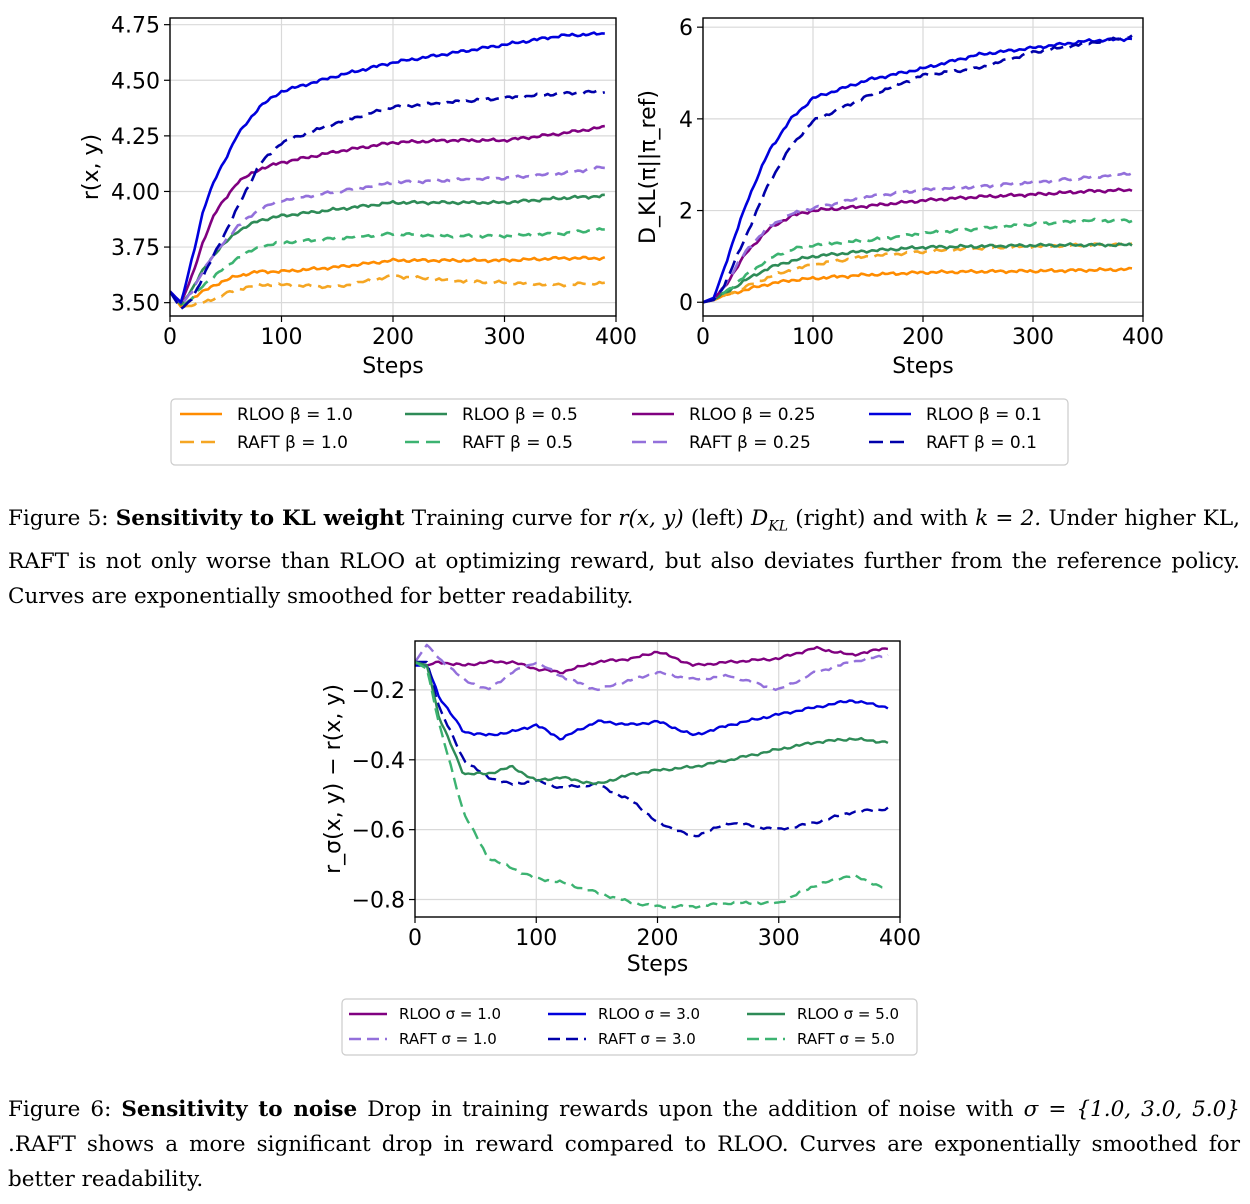 This screenshot has height=1204, width=1250. I want to click on fig5-caption-math-k: k = 2., so click(1008, 518).